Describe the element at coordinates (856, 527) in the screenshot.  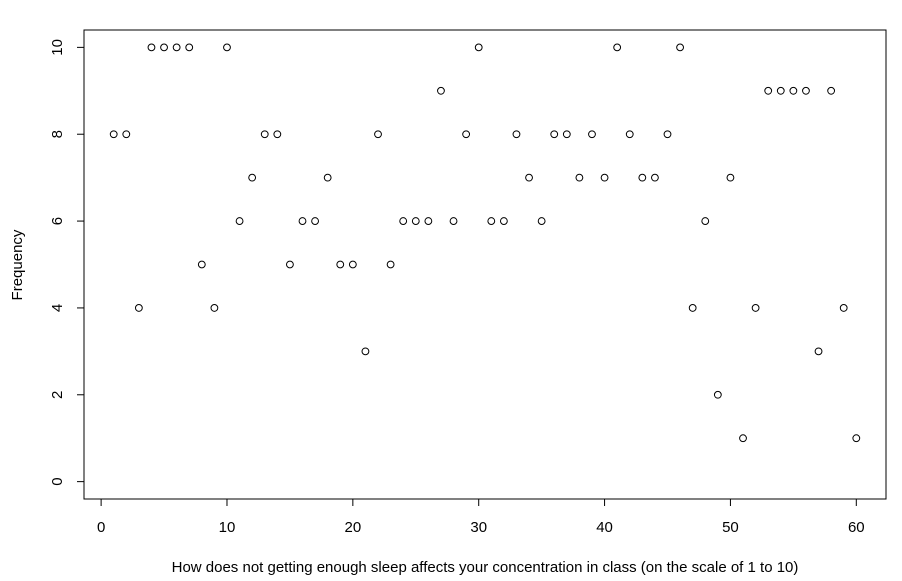
I see `x-tick-label: 60` at that location.